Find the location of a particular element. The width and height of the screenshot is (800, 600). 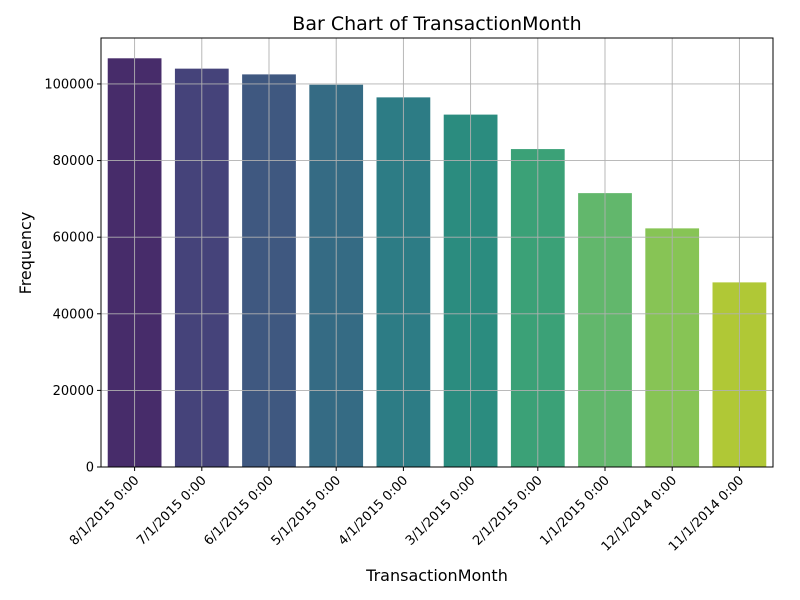

x-tick-label: 6/1/2015 0:00 is located at coordinates (238, 510).